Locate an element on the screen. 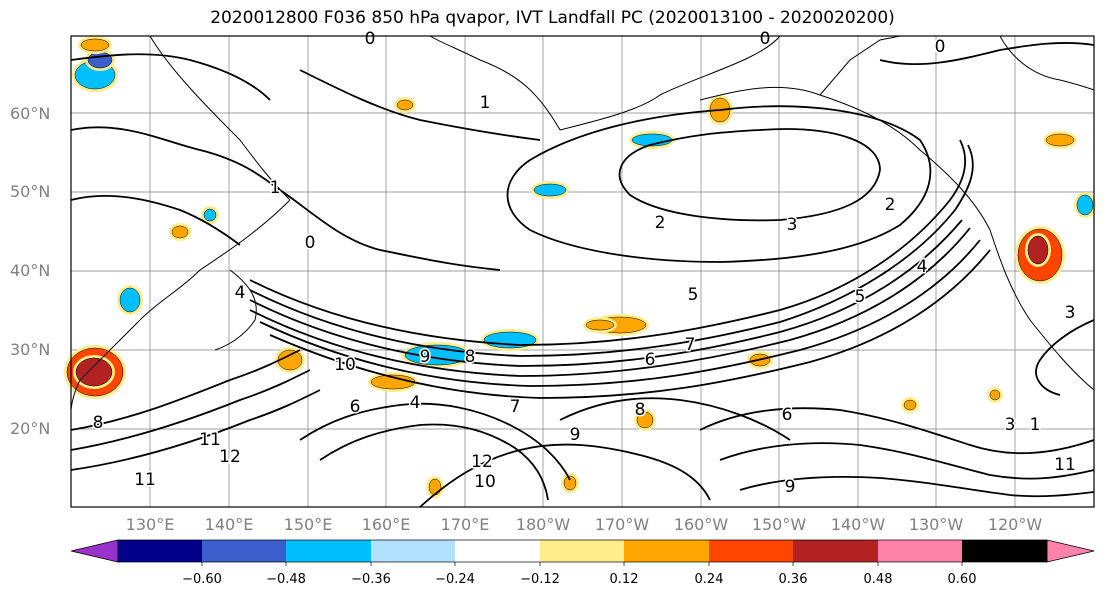  colorbar-tick: 0.12 is located at coordinates (624, 579).